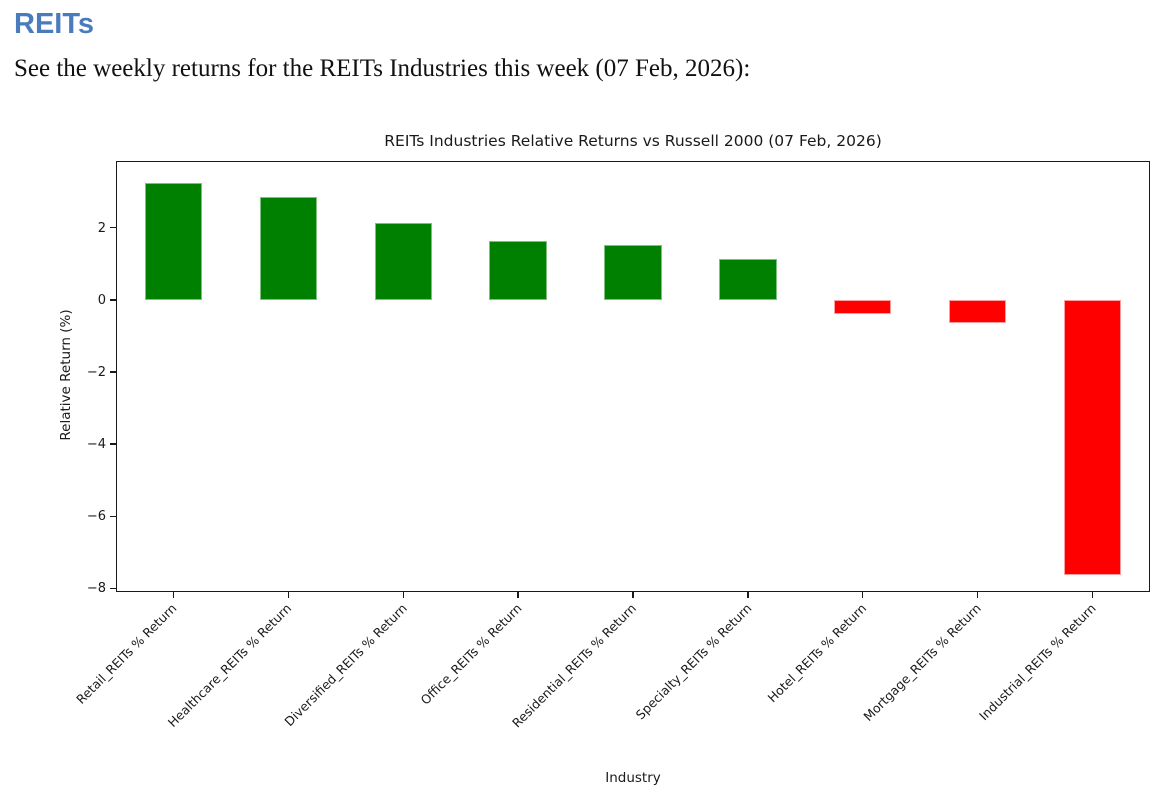  Describe the element at coordinates (66, 374) in the screenshot. I see `y-axis-label: Relative Return (%)` at that location.